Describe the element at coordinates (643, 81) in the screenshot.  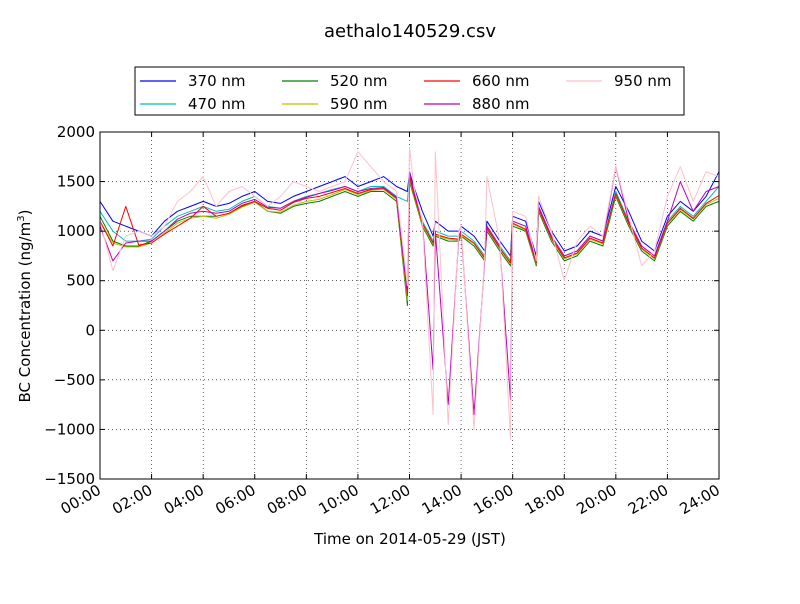
I see `legend-label: 950 nm` at that location.